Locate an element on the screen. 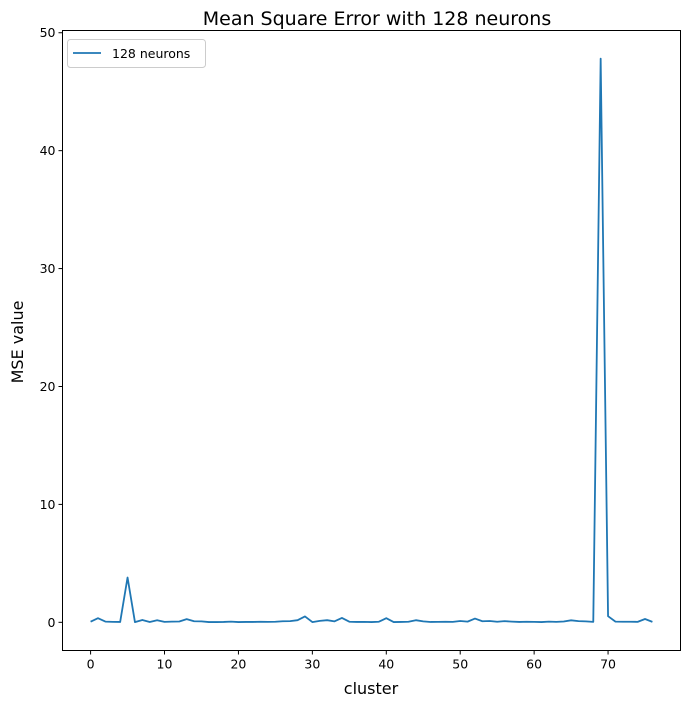 The height and width of the screenshot is (707, 690). x-tick-label: 0 is located at coordinates (91, 664).